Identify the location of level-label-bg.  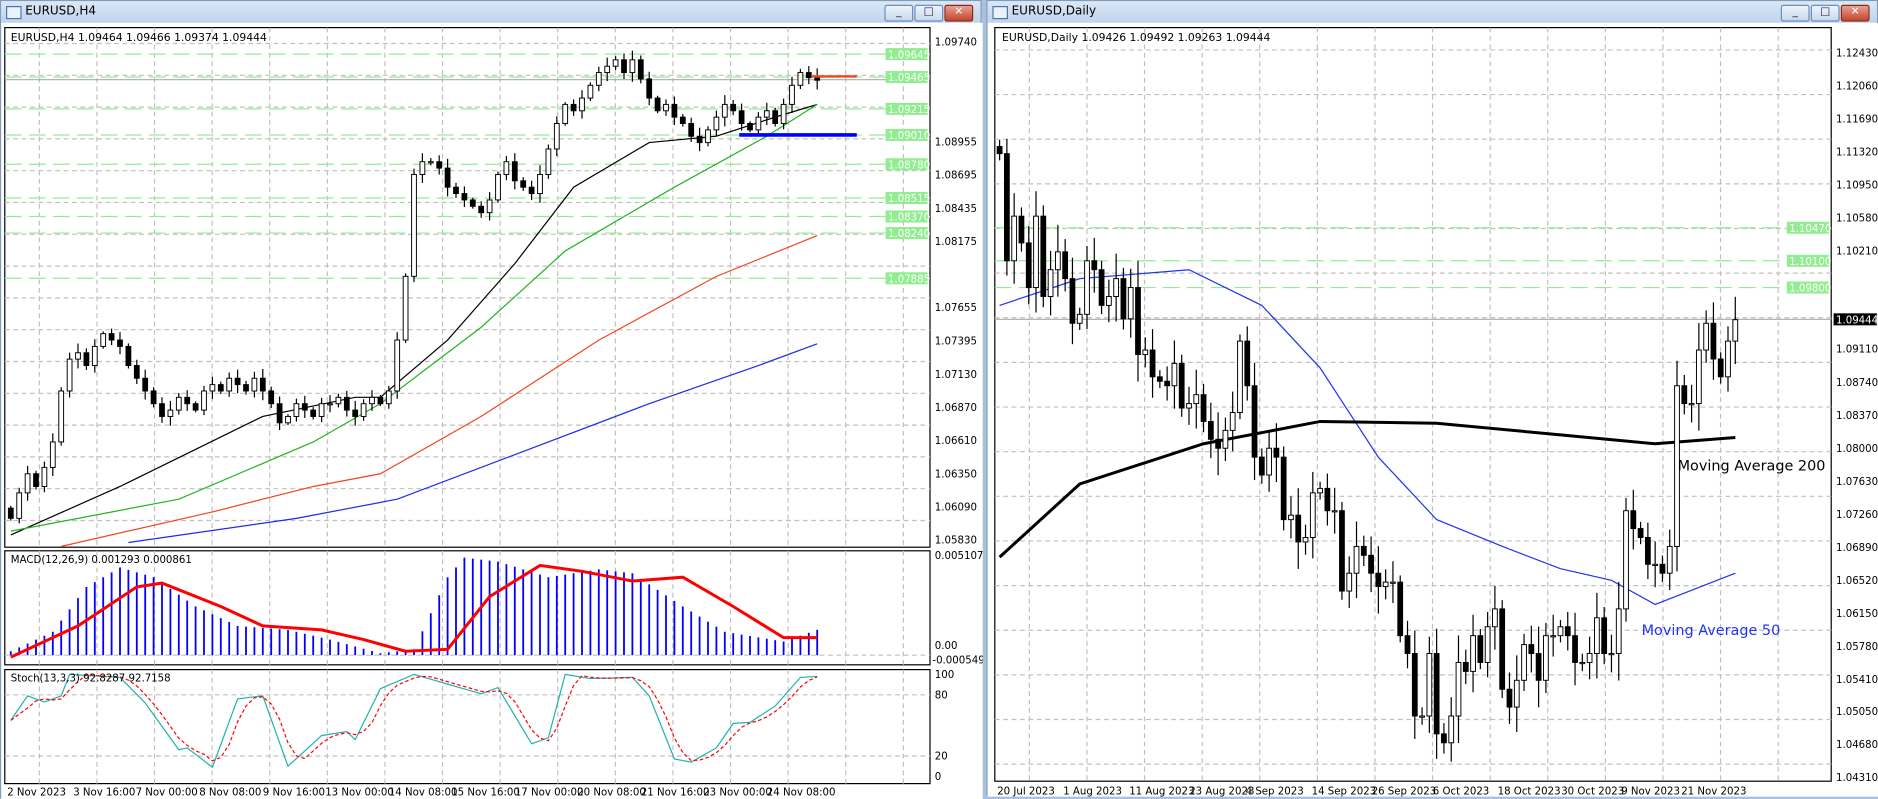
(906, 233).